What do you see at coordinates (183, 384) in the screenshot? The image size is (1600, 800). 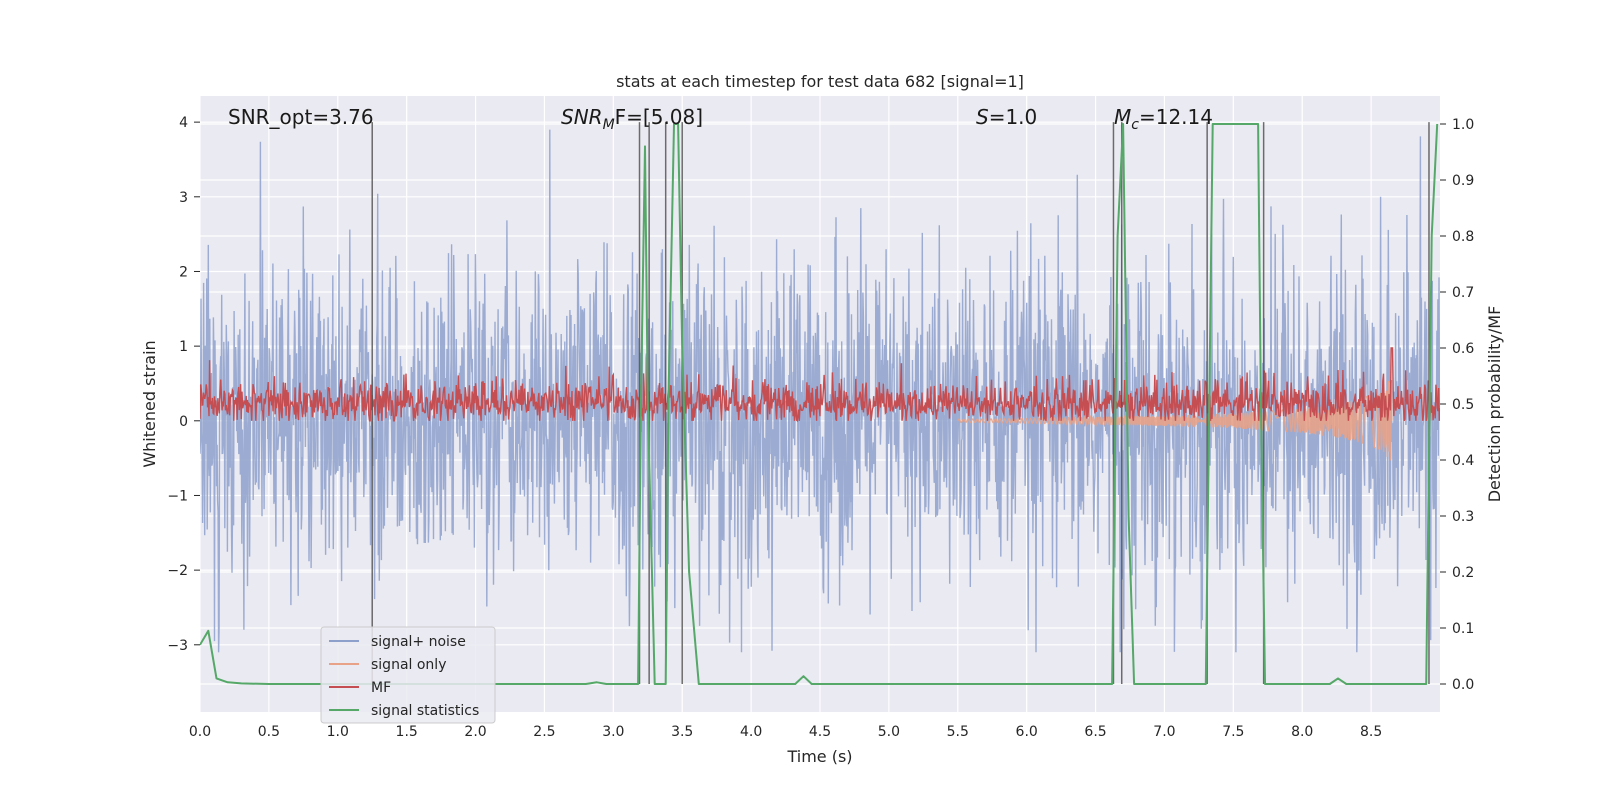 I see `y-tick-labels: 4 3 2 1 0 −1 −2 −3` at bounding box center [183, 384].